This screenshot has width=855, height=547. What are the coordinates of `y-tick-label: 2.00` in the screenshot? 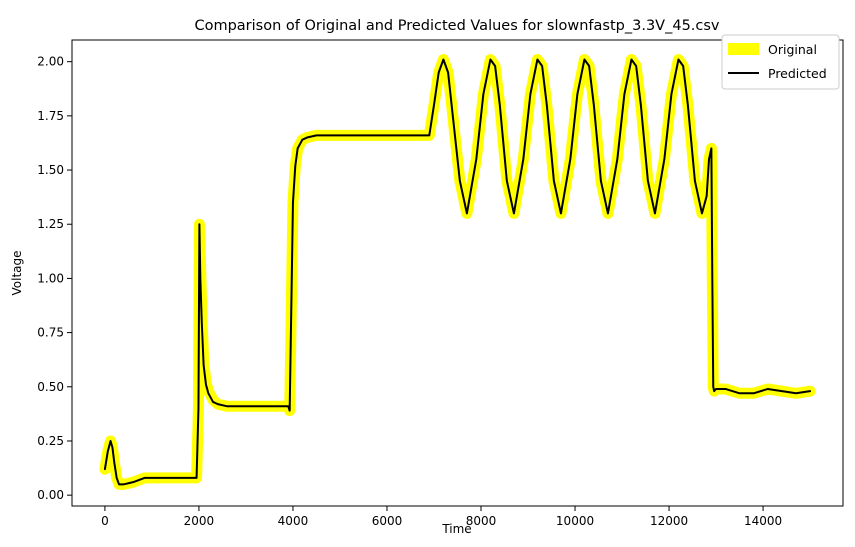 It's located at (50, 62).